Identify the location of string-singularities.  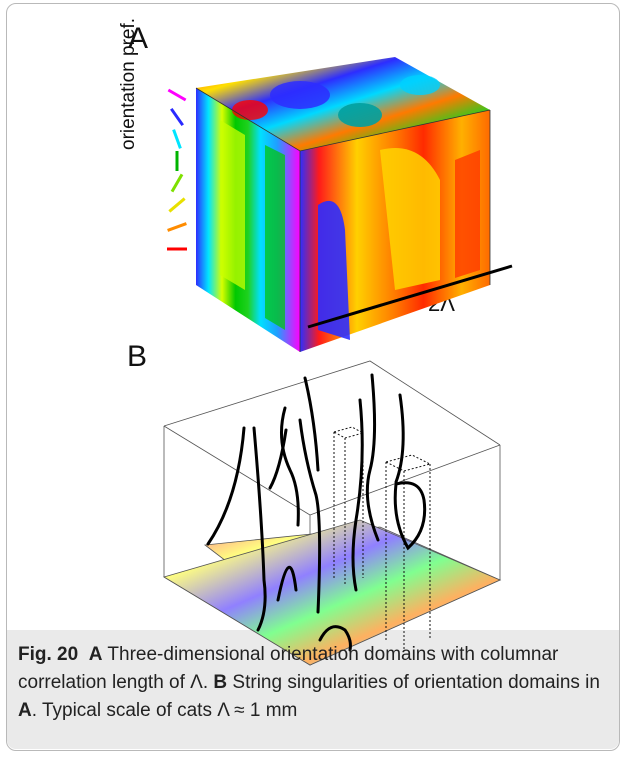
(316, 512).